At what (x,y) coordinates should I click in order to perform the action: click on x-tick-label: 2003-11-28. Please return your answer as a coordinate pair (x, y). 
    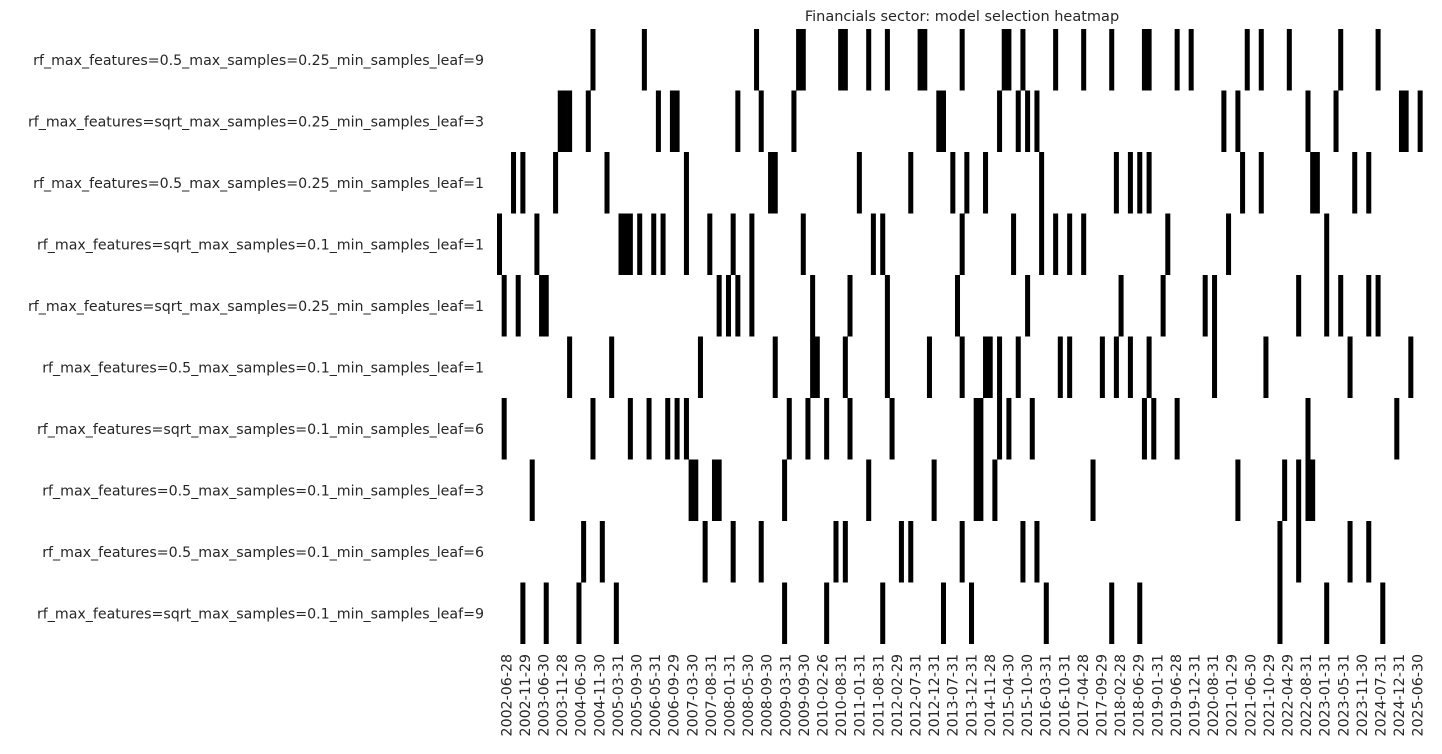
    Looking at the image, I should click on (563, 695).